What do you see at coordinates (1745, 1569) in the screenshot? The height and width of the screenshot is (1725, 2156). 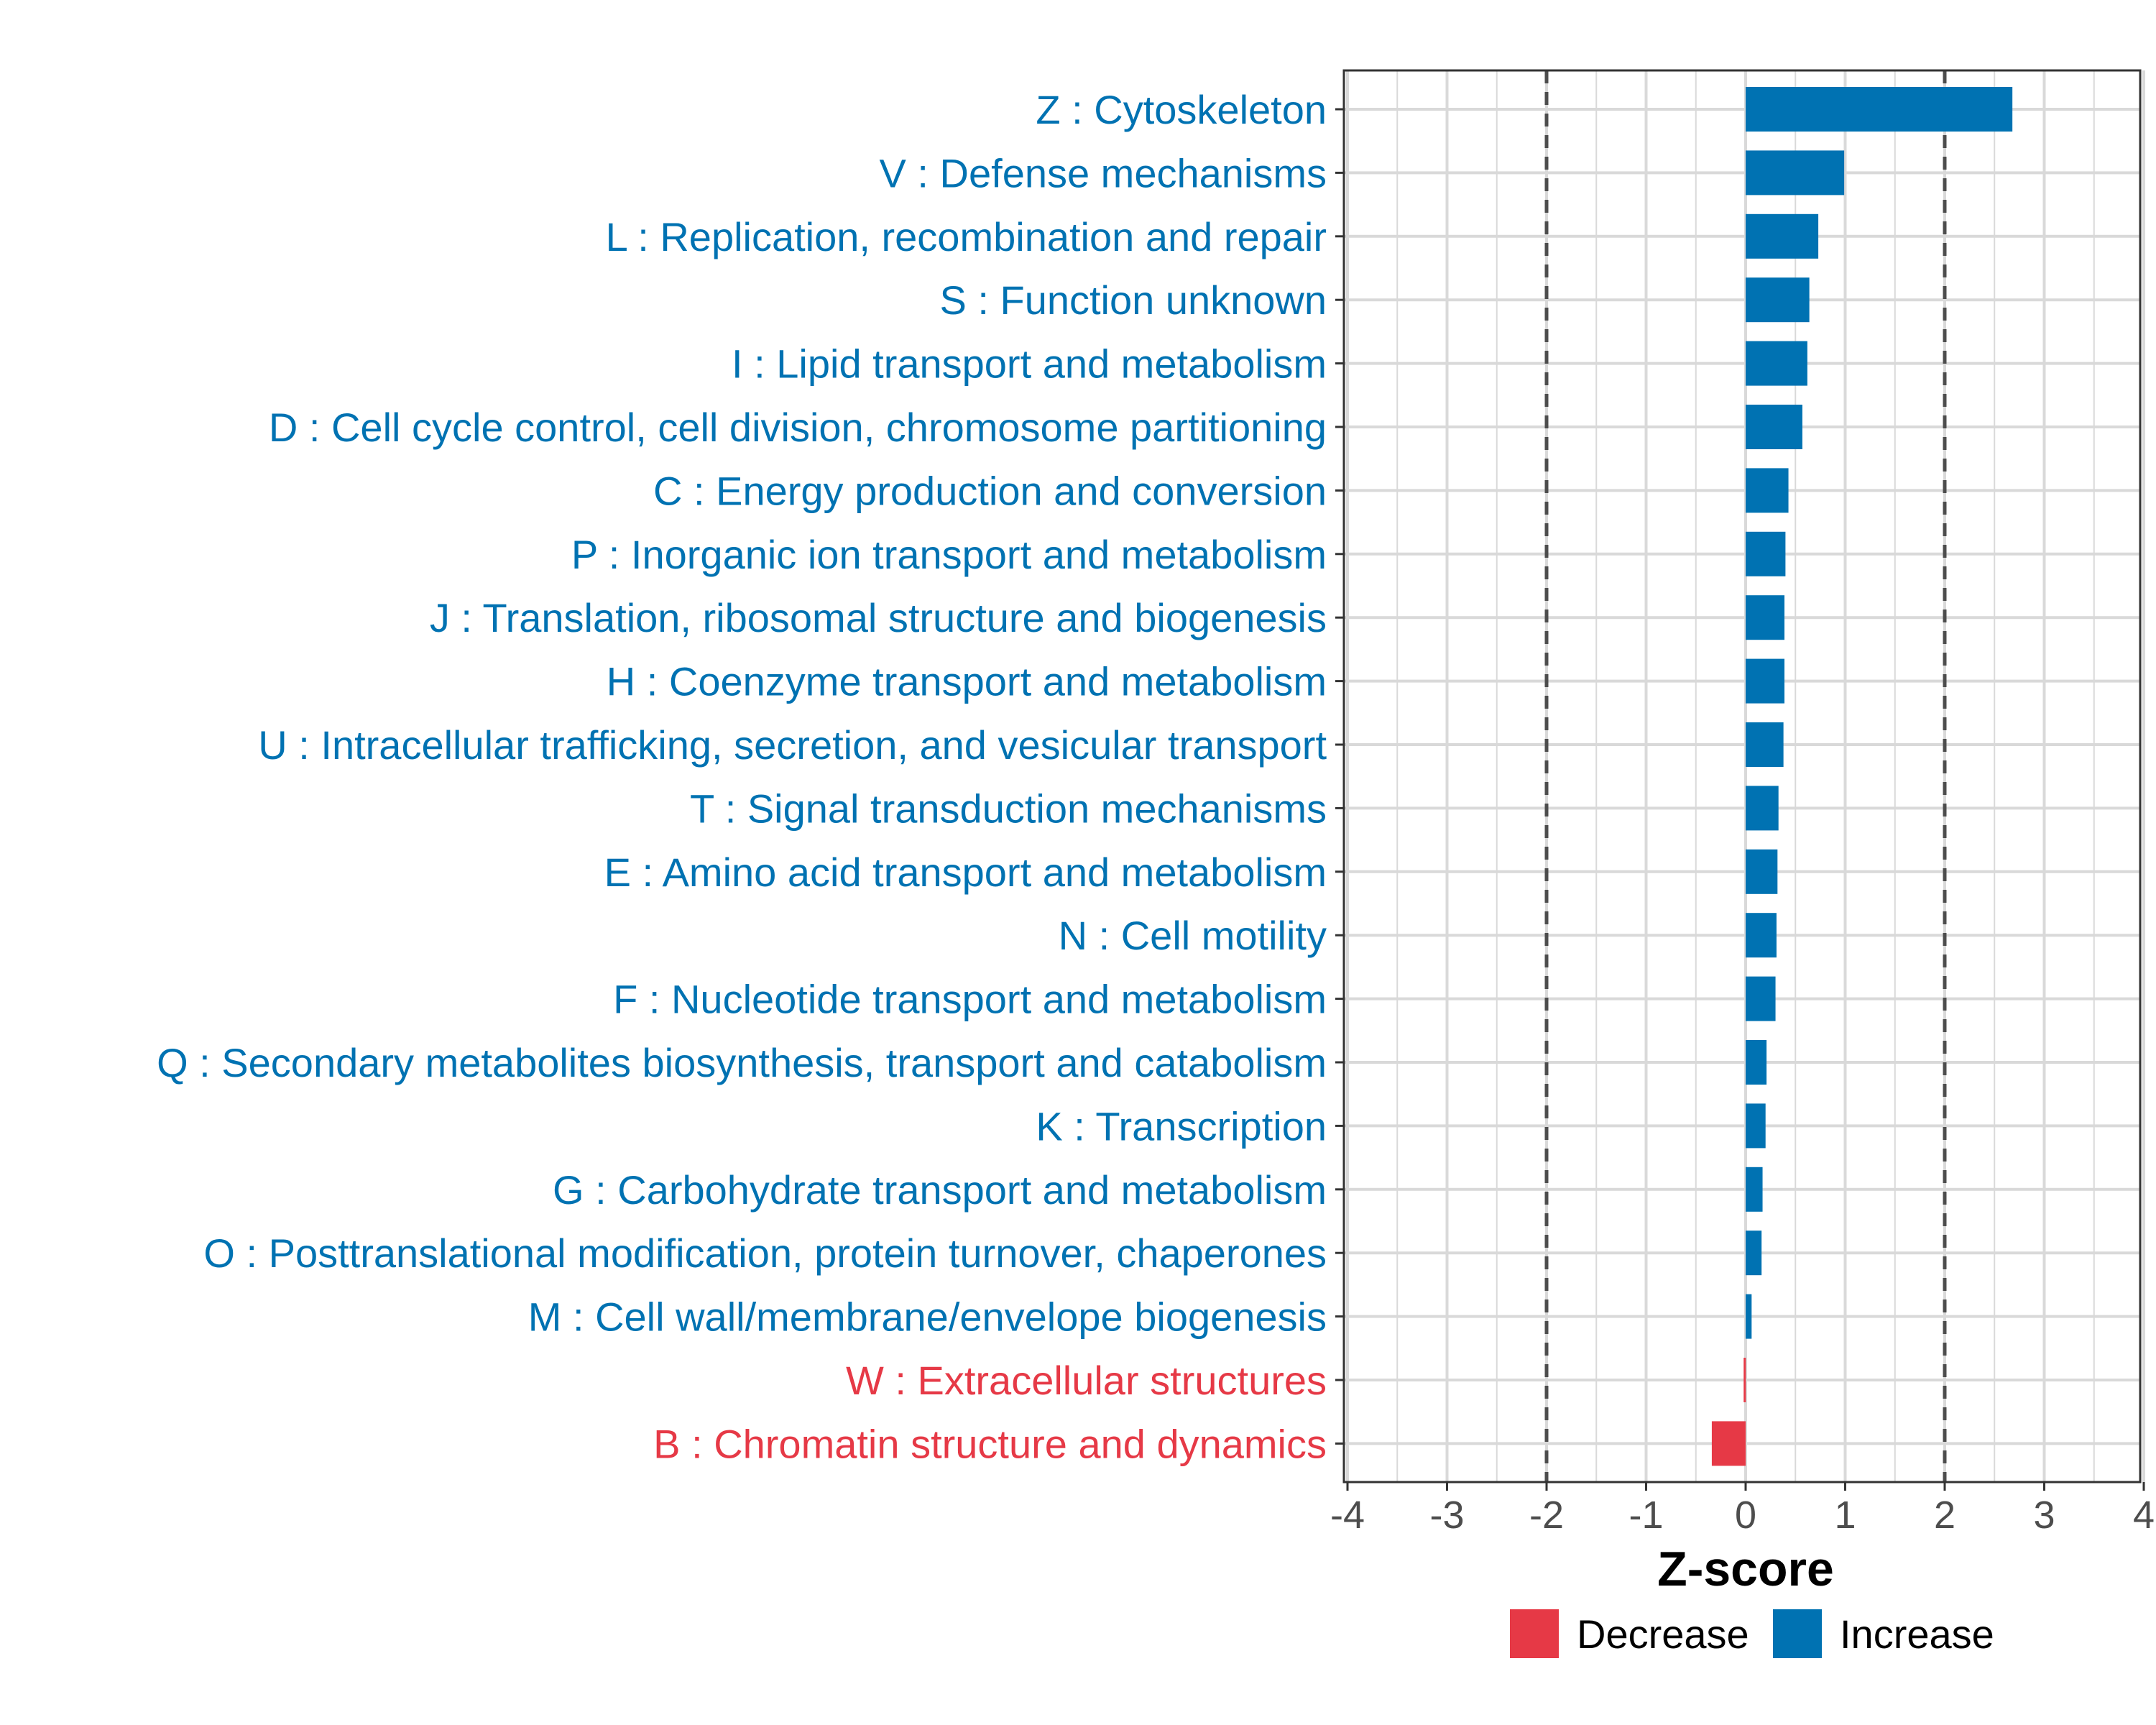 I see `x-axis-title: Z-score` at bounding box center [1745, 1569].